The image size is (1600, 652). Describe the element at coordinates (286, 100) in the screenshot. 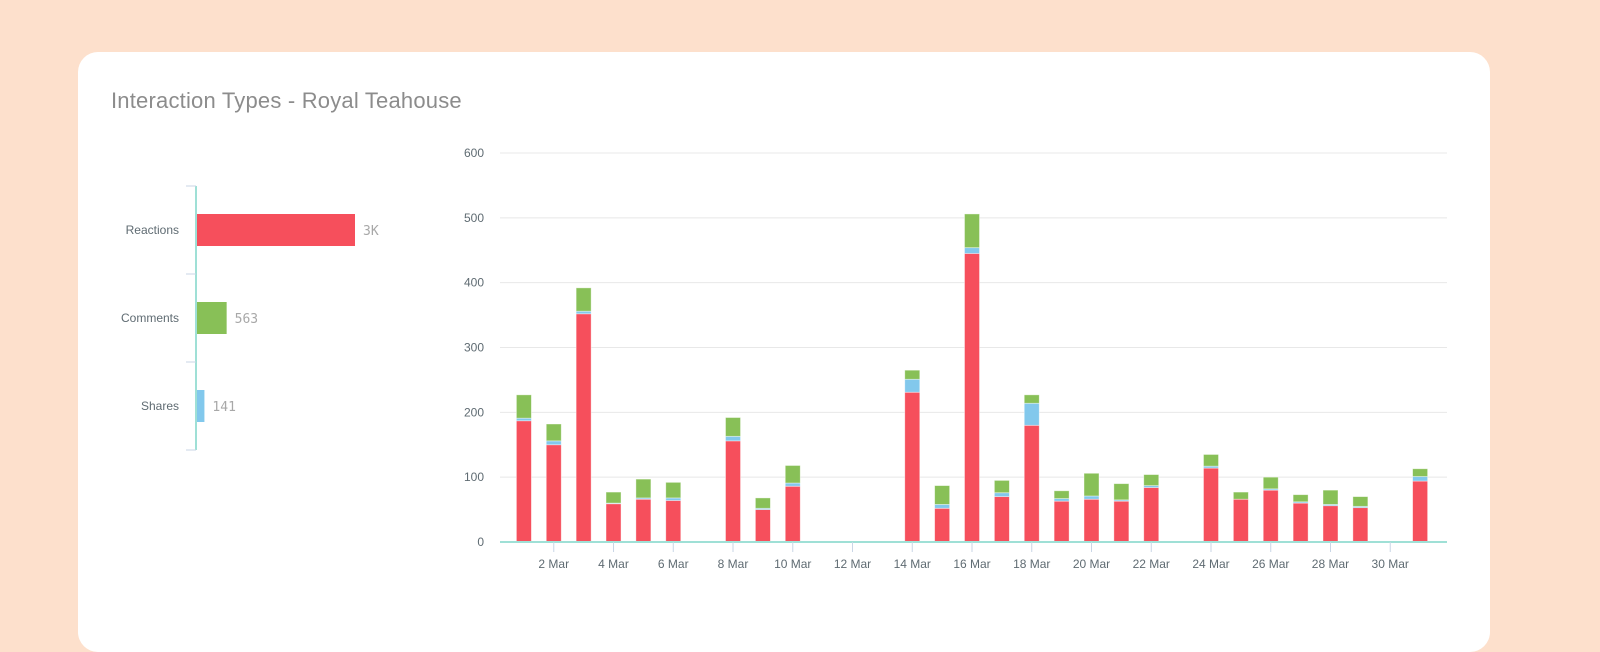

I see `chart-title: Interaction Types - Royal Teahouse` at that location.